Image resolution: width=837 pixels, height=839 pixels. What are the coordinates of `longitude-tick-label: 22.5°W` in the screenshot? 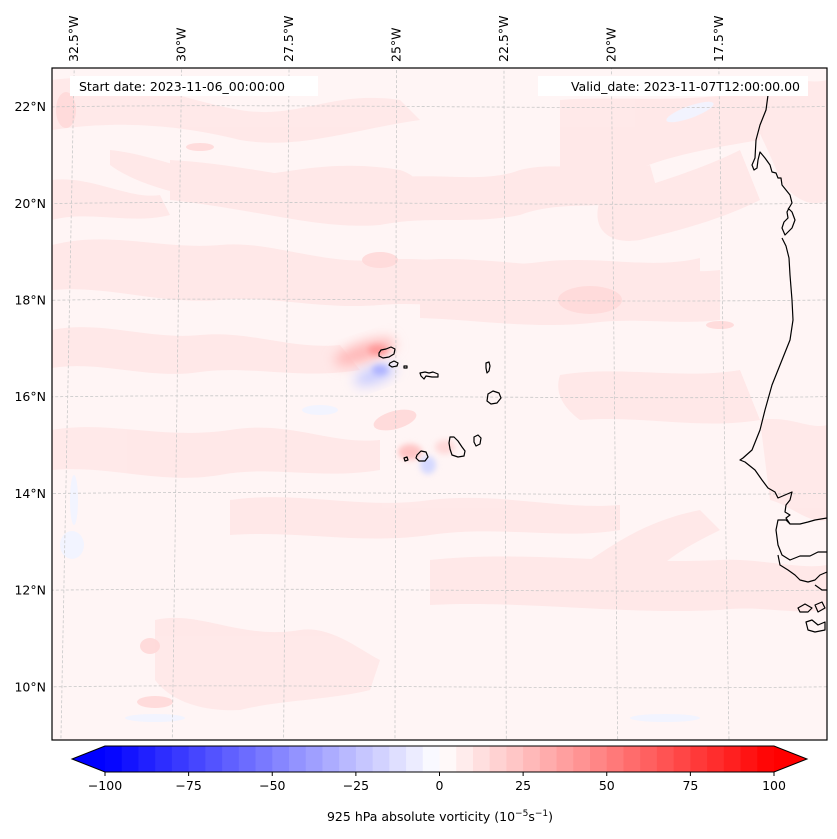 It's located at (503, 39).